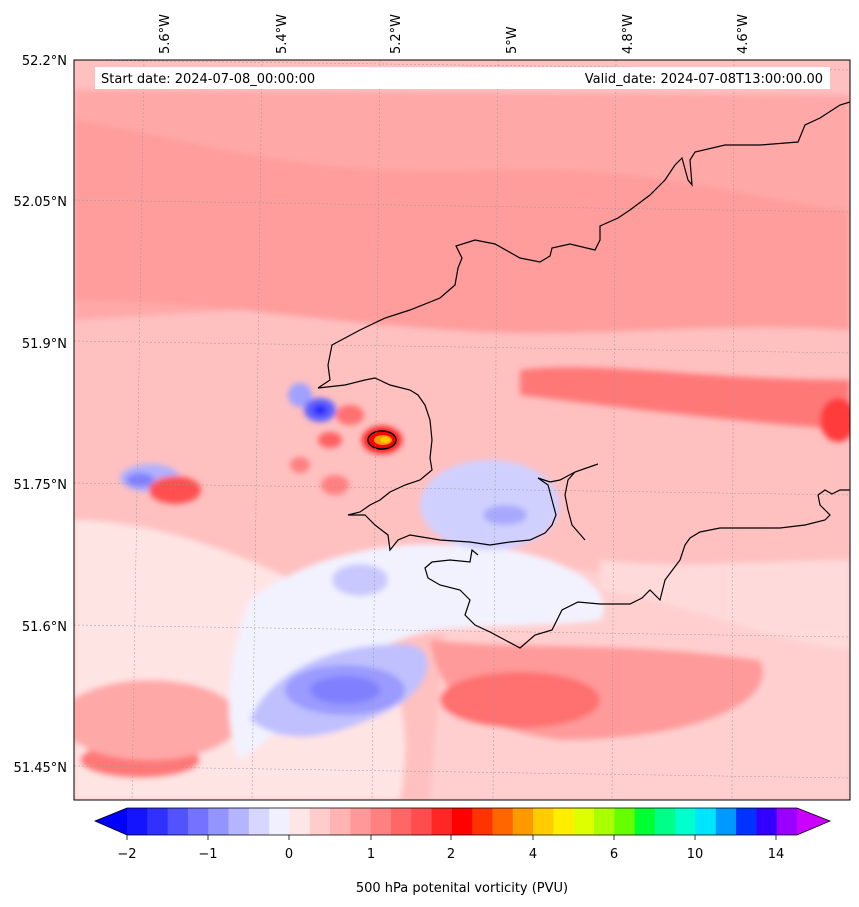  Describe the element at coordinates (40, 485) in the screenshot. I see `lat-label-51-75n: 51.75°N` at that location.